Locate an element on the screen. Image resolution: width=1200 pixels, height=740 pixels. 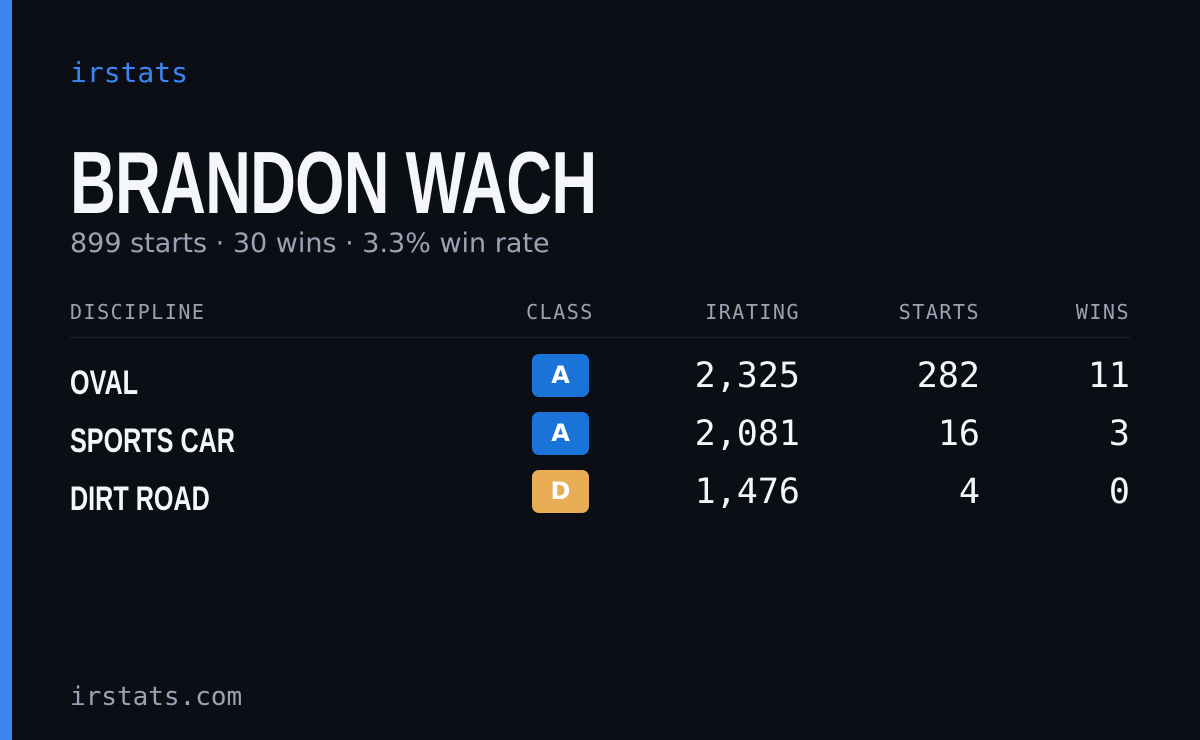
irating-value: 2,081 is located at coordinates (747, 434).